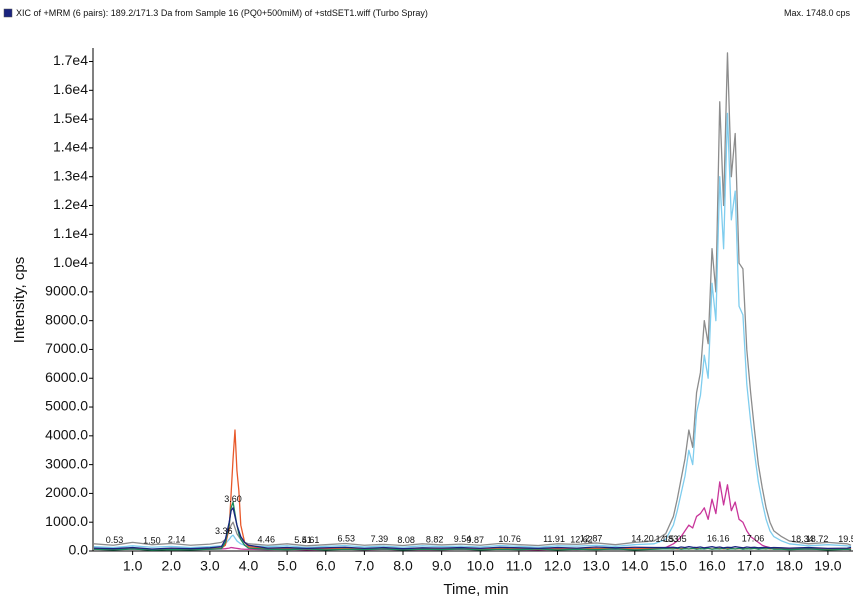  What do you see at coordinates (249, 566) in the screenshot?
I see `x-tick-label: 4.0` at bounding box center [249, 566].